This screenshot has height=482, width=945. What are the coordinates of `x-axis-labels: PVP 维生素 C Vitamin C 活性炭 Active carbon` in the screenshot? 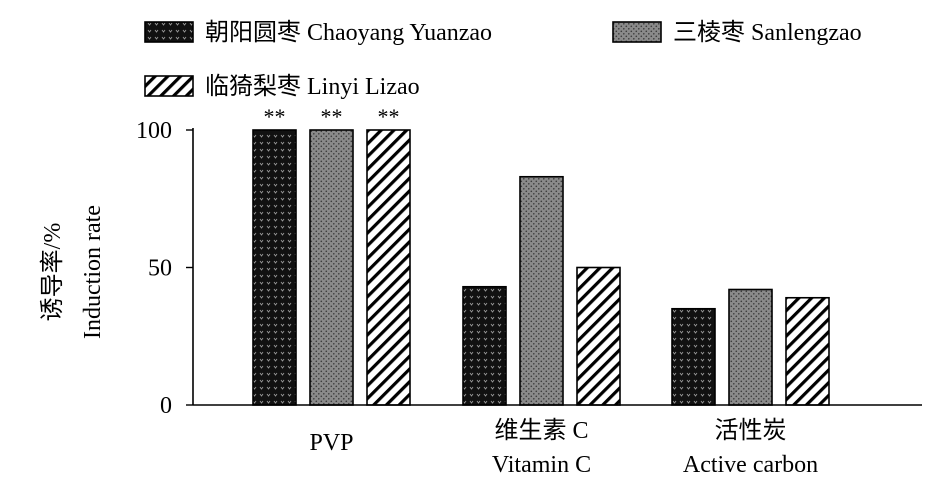 It's located at (563, 447).